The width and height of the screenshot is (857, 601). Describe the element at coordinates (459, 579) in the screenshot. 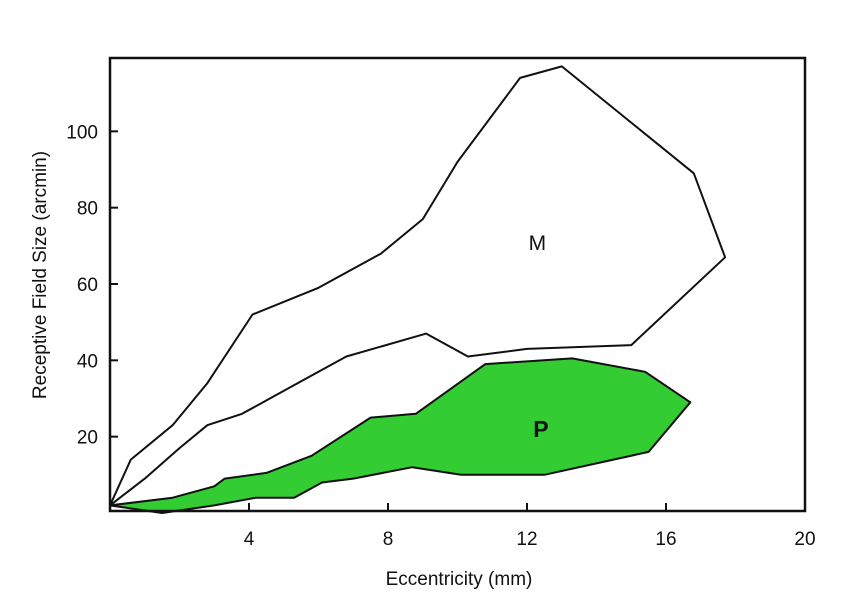

I see `x-axis-title: Eccentricity (mm)` at that location.